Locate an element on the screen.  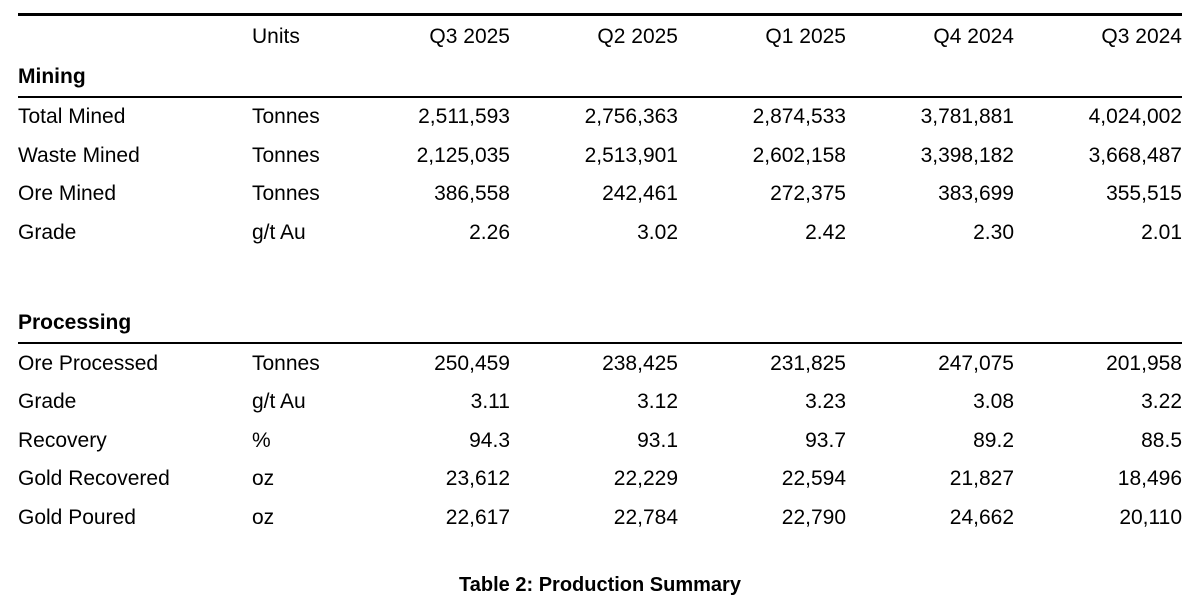
value-cell: 386,558 is located at coordinates (472, 194).